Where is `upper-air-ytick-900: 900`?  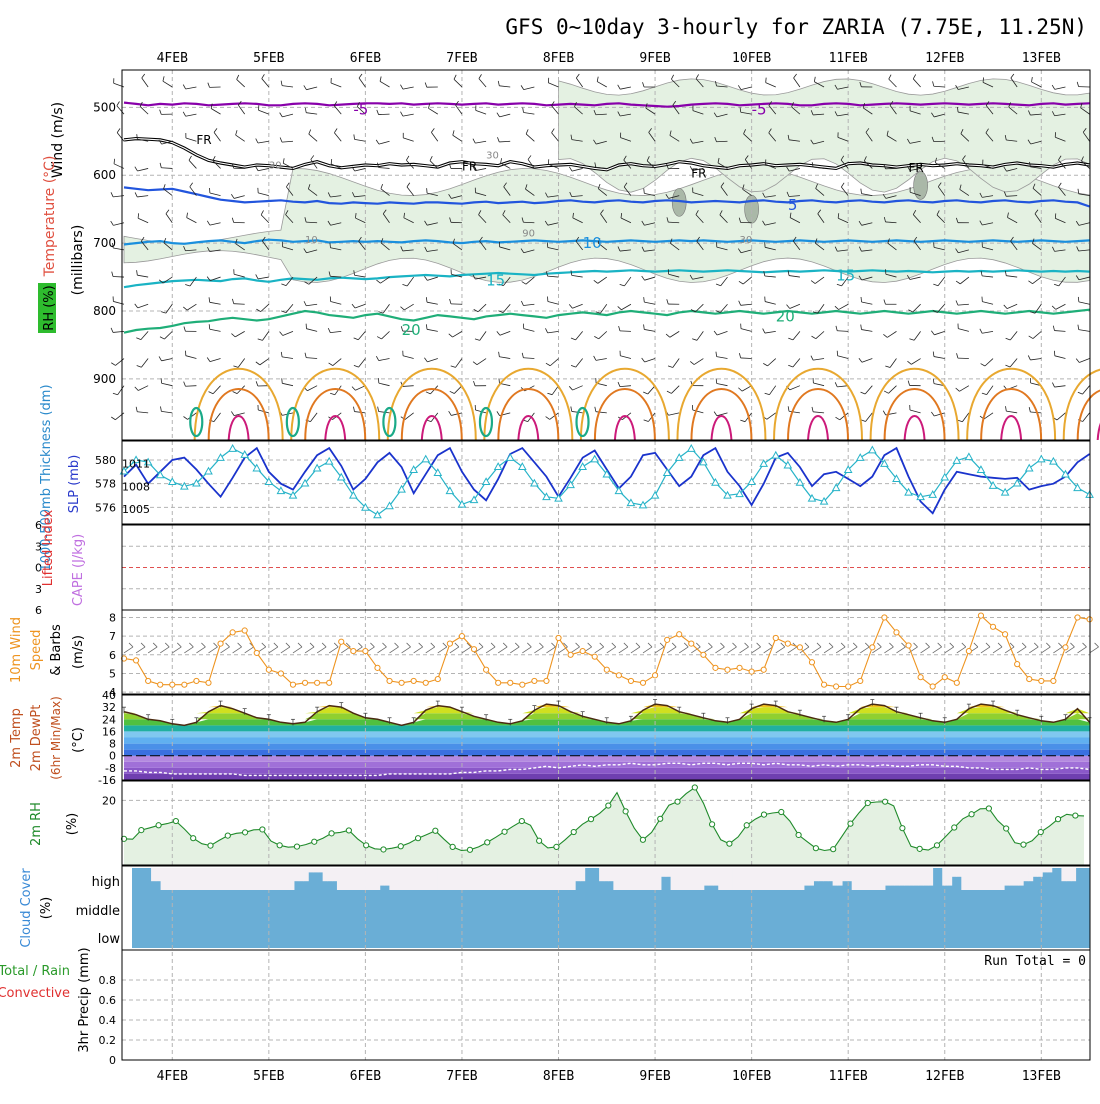 upper-air-ytick-900: 900 is located at coordinates (104, 379).